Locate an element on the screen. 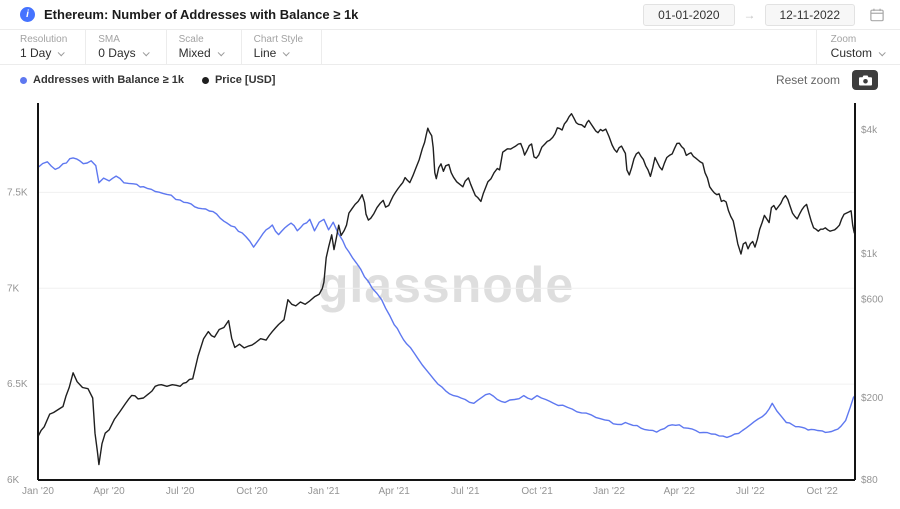 The height and width of the screenshot is (509, 900). chart-style-value: Line is located at coordinates (265, 53).